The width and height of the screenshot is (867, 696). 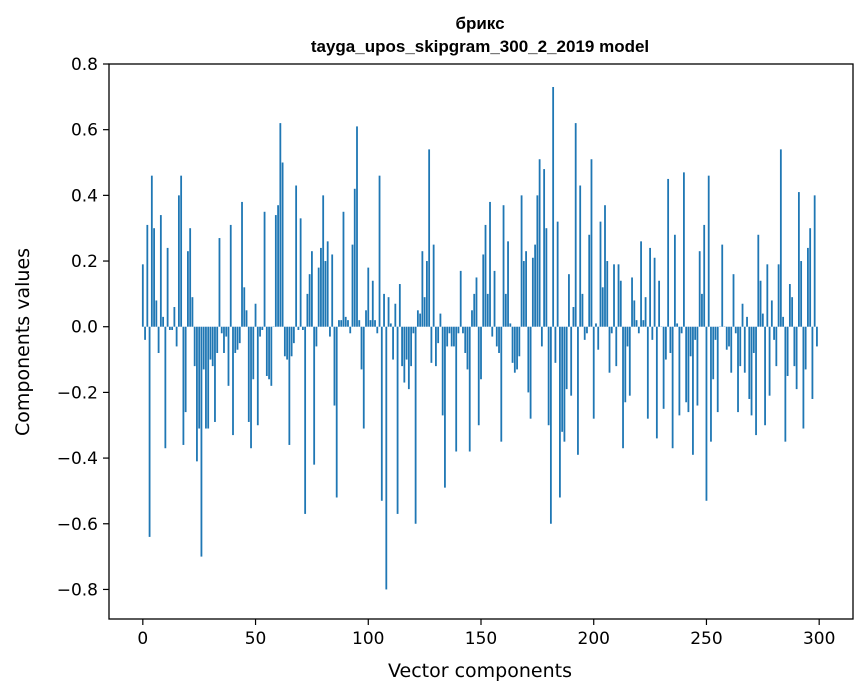 I want to click on chart-subtitle: tayga_upos_skipgram_300_2_2019 model, so click(x=480, y=46).